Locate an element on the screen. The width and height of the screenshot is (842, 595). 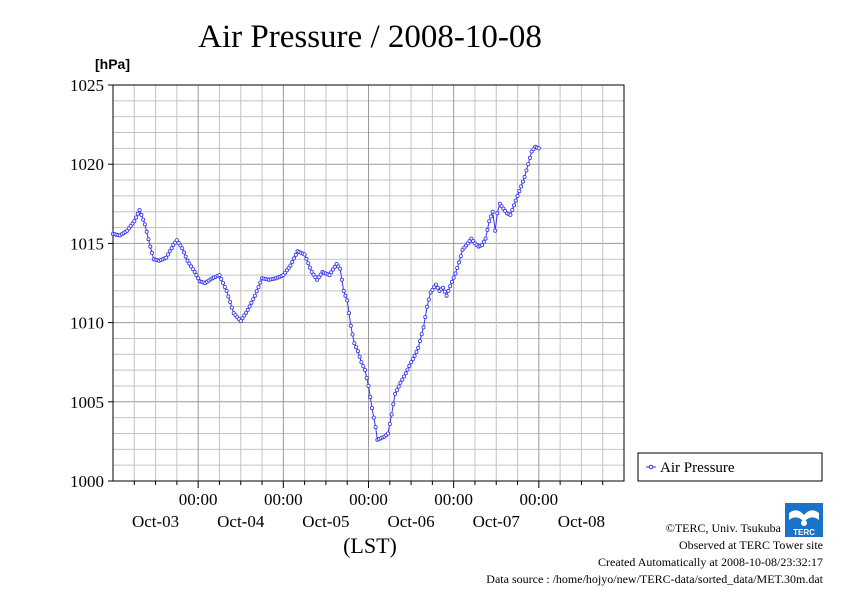
y-tick-label: 1025 is located at coordinates (87, 85).